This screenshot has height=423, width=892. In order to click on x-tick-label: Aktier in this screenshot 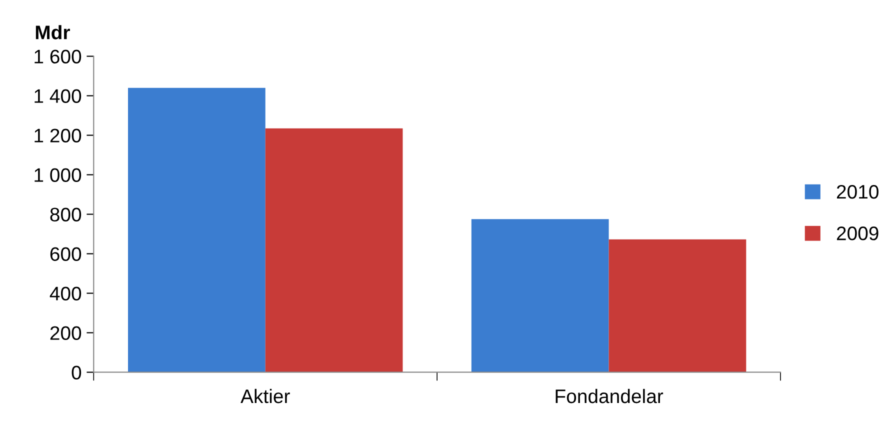, I will do `click(265, 396)`.